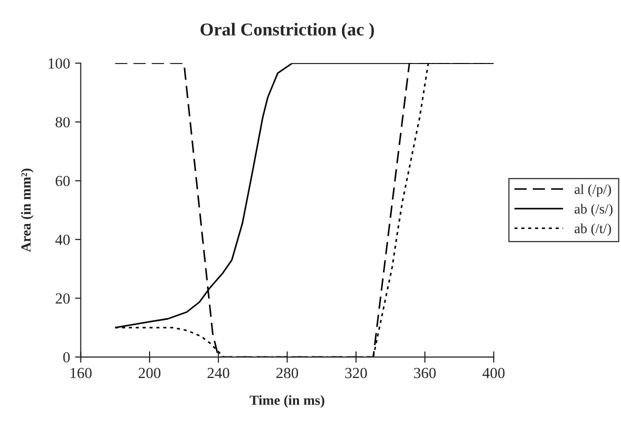 The image size is (621, 424). What do you see at coordinates (592, 190) in the screenshot?
I see `legend-label: al (/p/)` at bounding box center [592, 190].